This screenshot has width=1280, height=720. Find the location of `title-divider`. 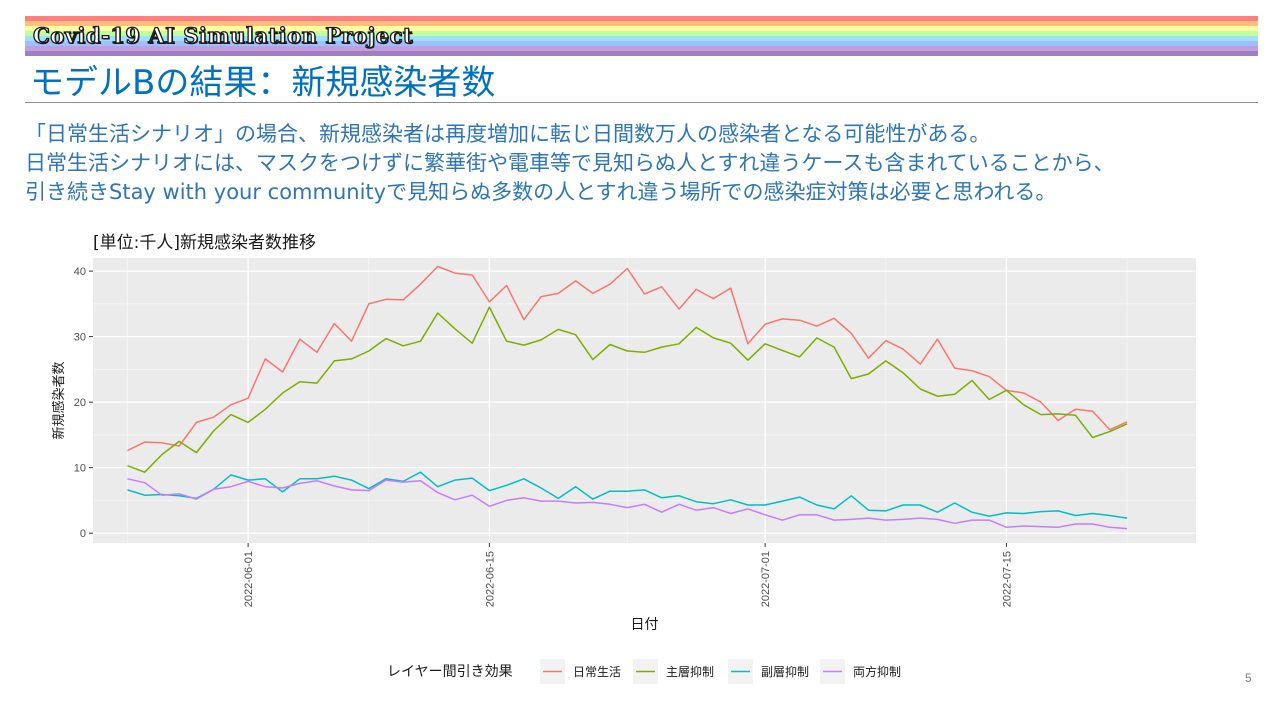

title-divider is located at coordinates (641, 102).